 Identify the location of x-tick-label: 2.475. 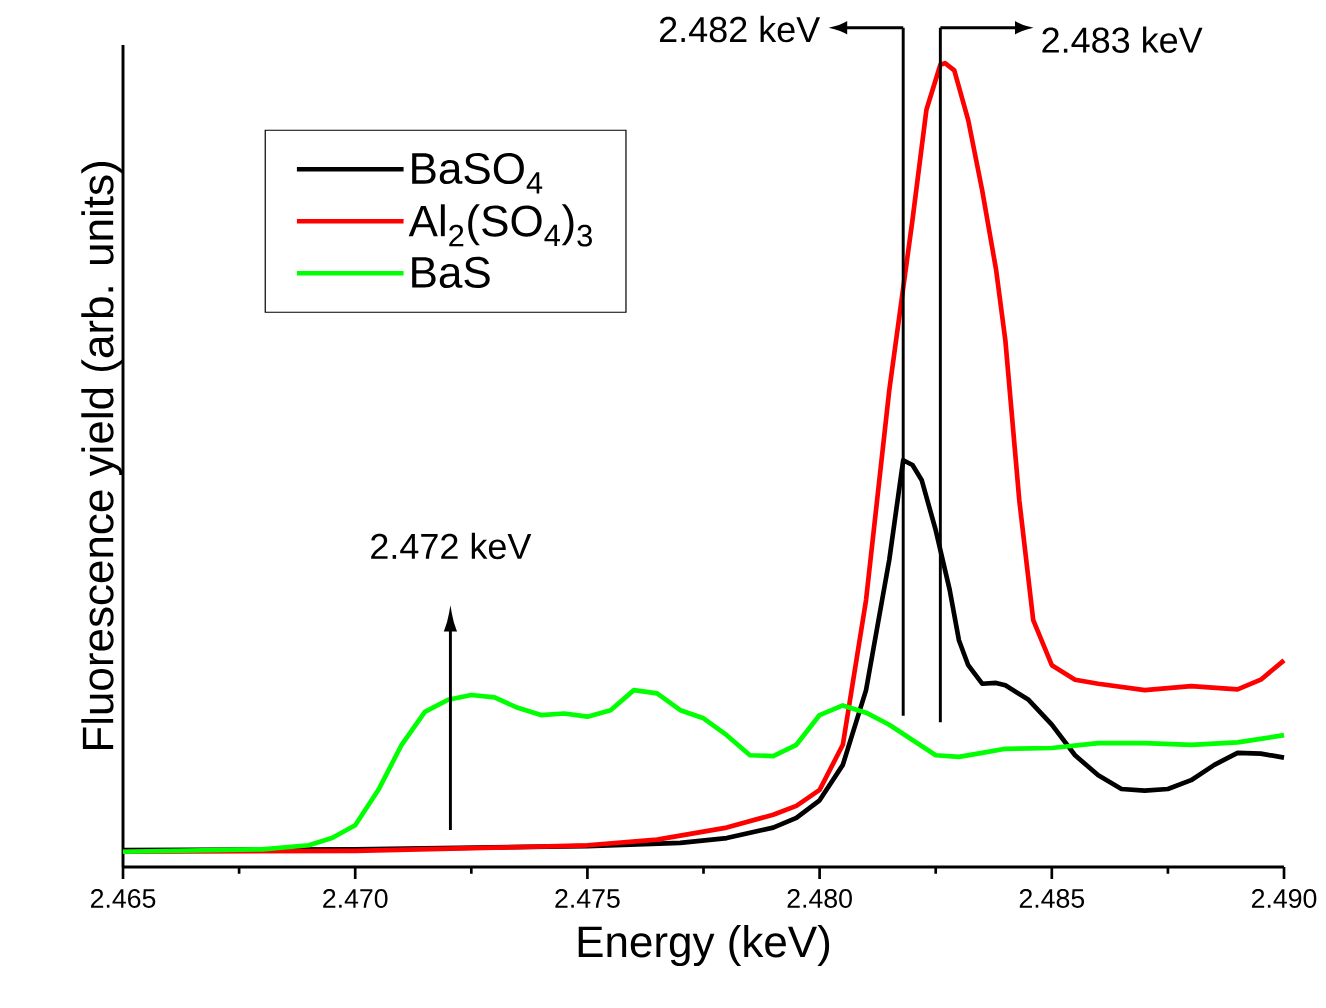
(587, 898).